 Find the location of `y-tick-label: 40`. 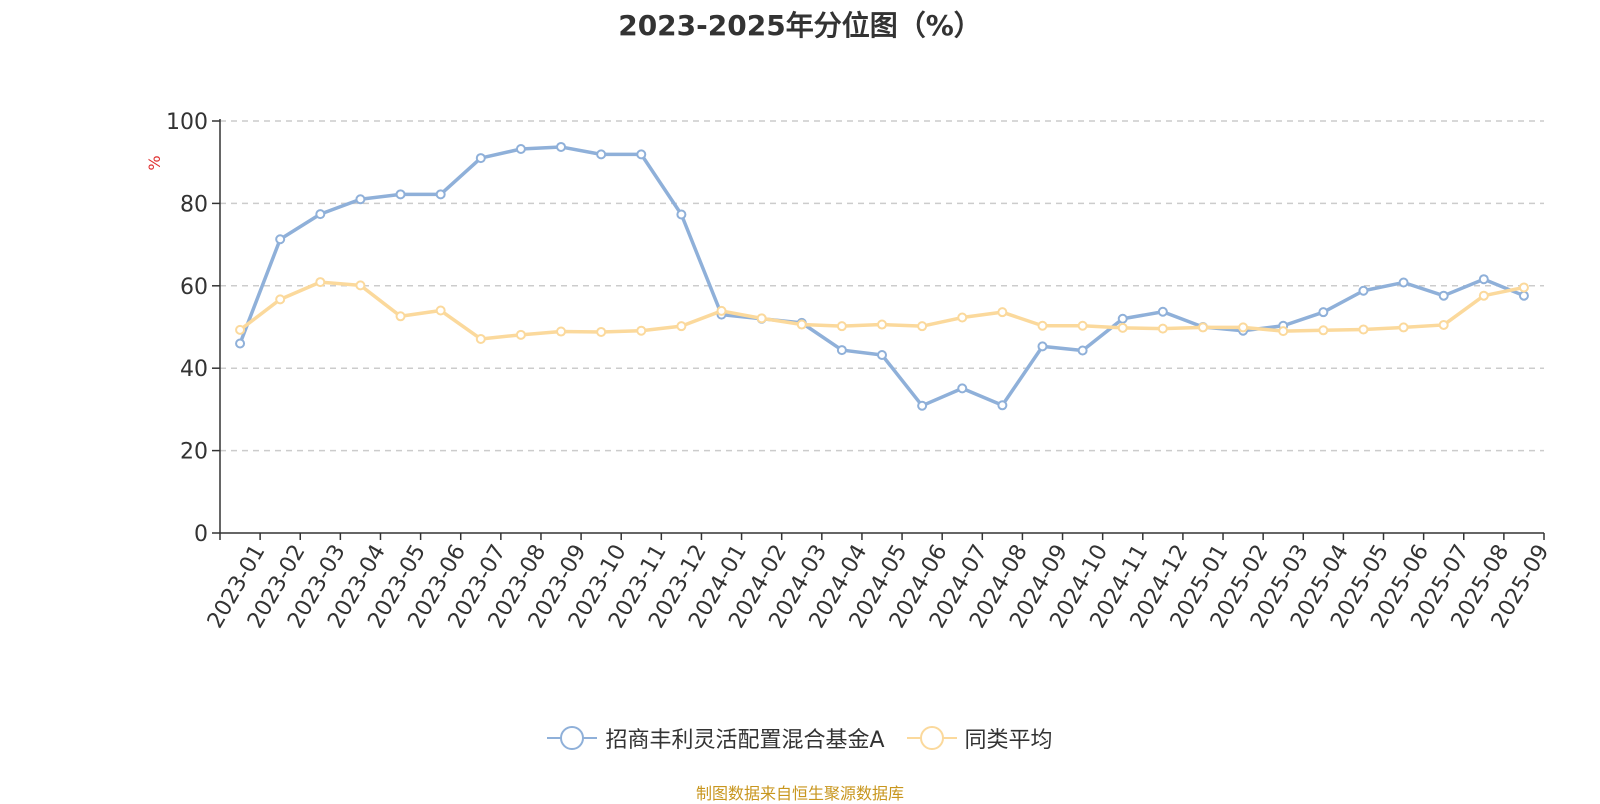

y-tick-label: 40 is located at coordinates (194, 369).